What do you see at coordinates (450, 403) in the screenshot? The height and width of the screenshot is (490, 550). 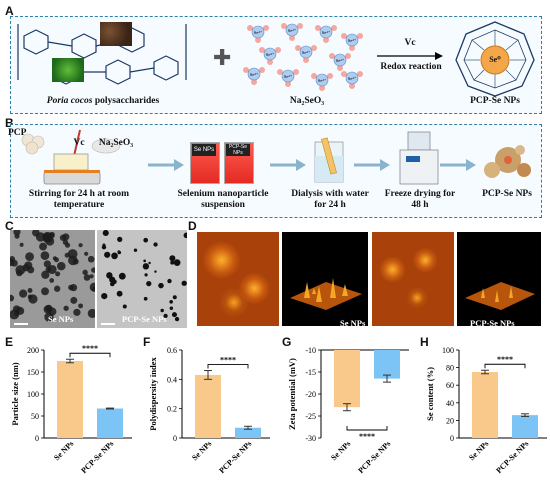 I see `y-tick-label: 40` at bounding box center [450, 403].